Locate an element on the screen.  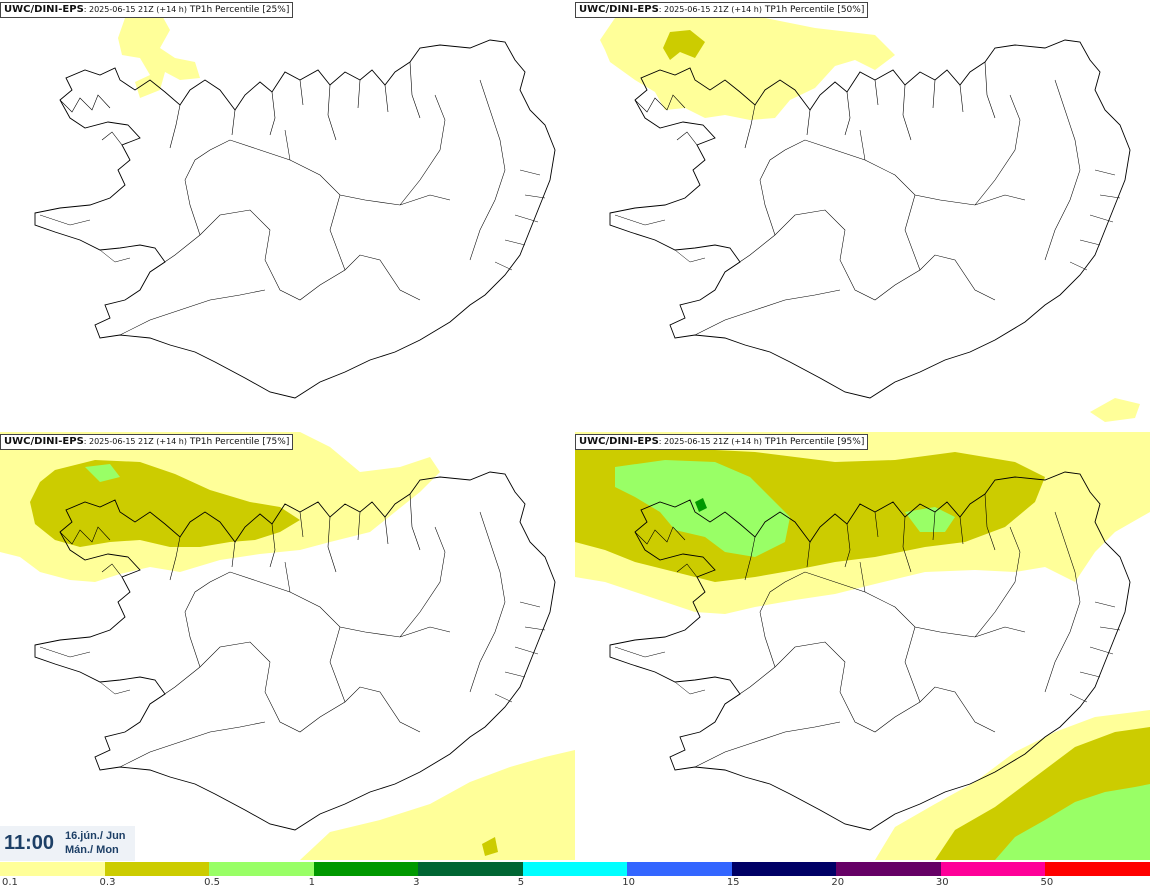
valid-date: 16.jún./ Jun Mán./ Mon is located at coordinates (95, 843).